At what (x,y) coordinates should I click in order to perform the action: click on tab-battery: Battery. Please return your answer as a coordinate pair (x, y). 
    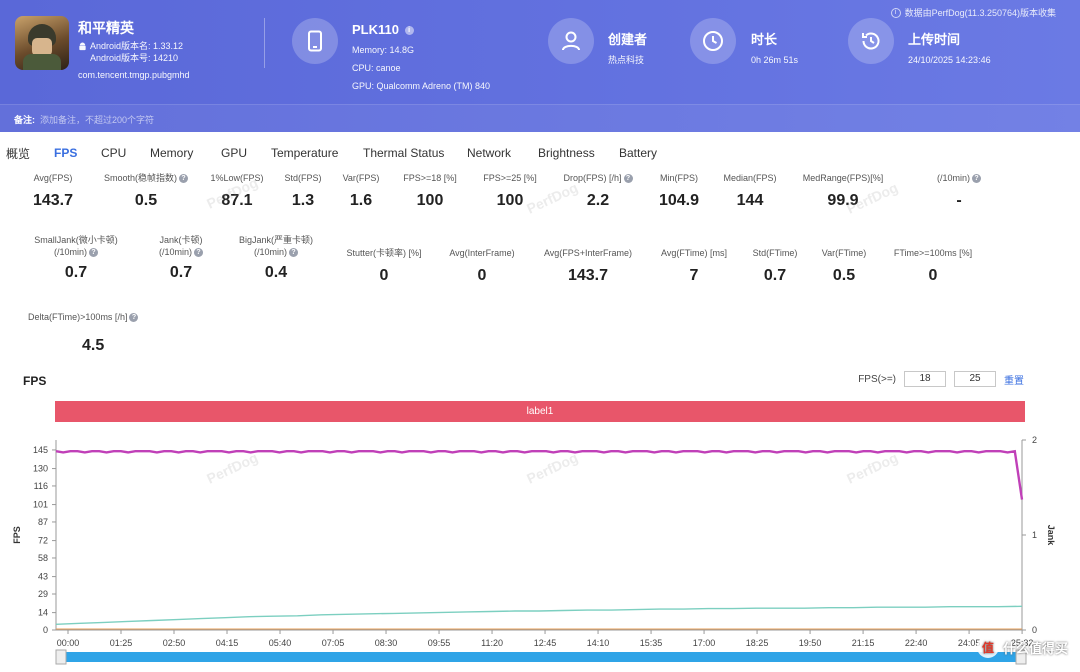
    Looking at the image, I should click on (638, 153).